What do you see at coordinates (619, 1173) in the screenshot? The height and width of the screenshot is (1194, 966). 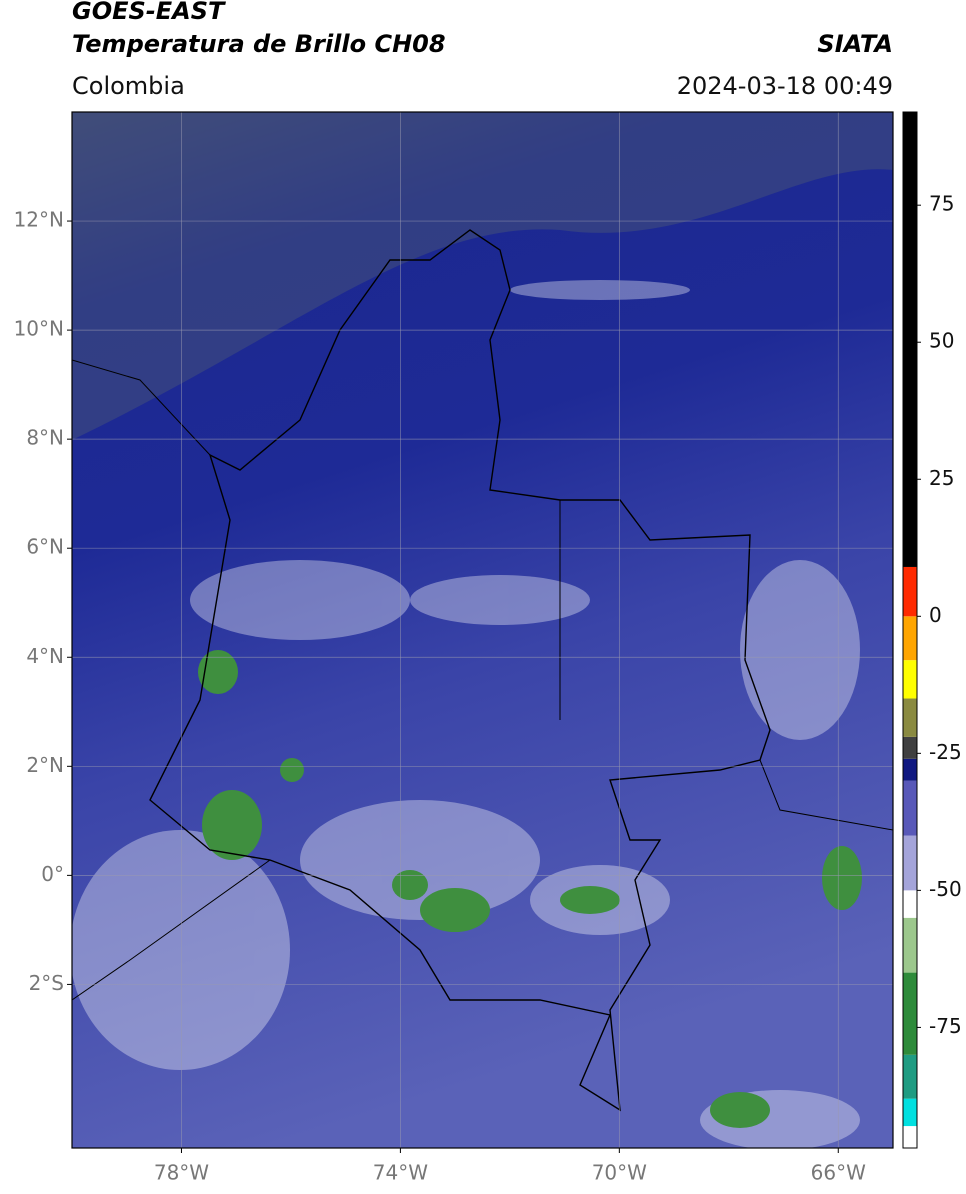 I see `x-tick-label: 70°W` at bounding box center [619, 1173].